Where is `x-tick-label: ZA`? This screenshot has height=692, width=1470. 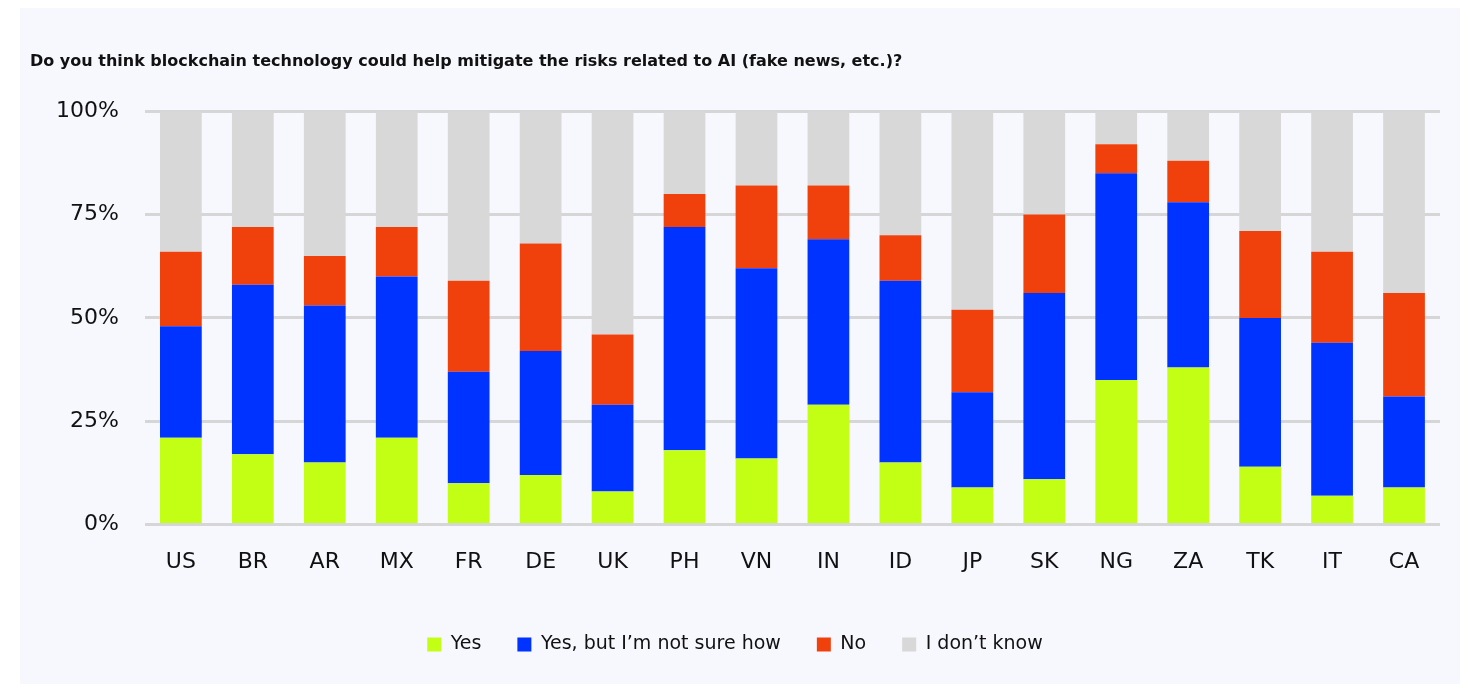
x-tick-label: ZA is located at coordinates (1188, 560).